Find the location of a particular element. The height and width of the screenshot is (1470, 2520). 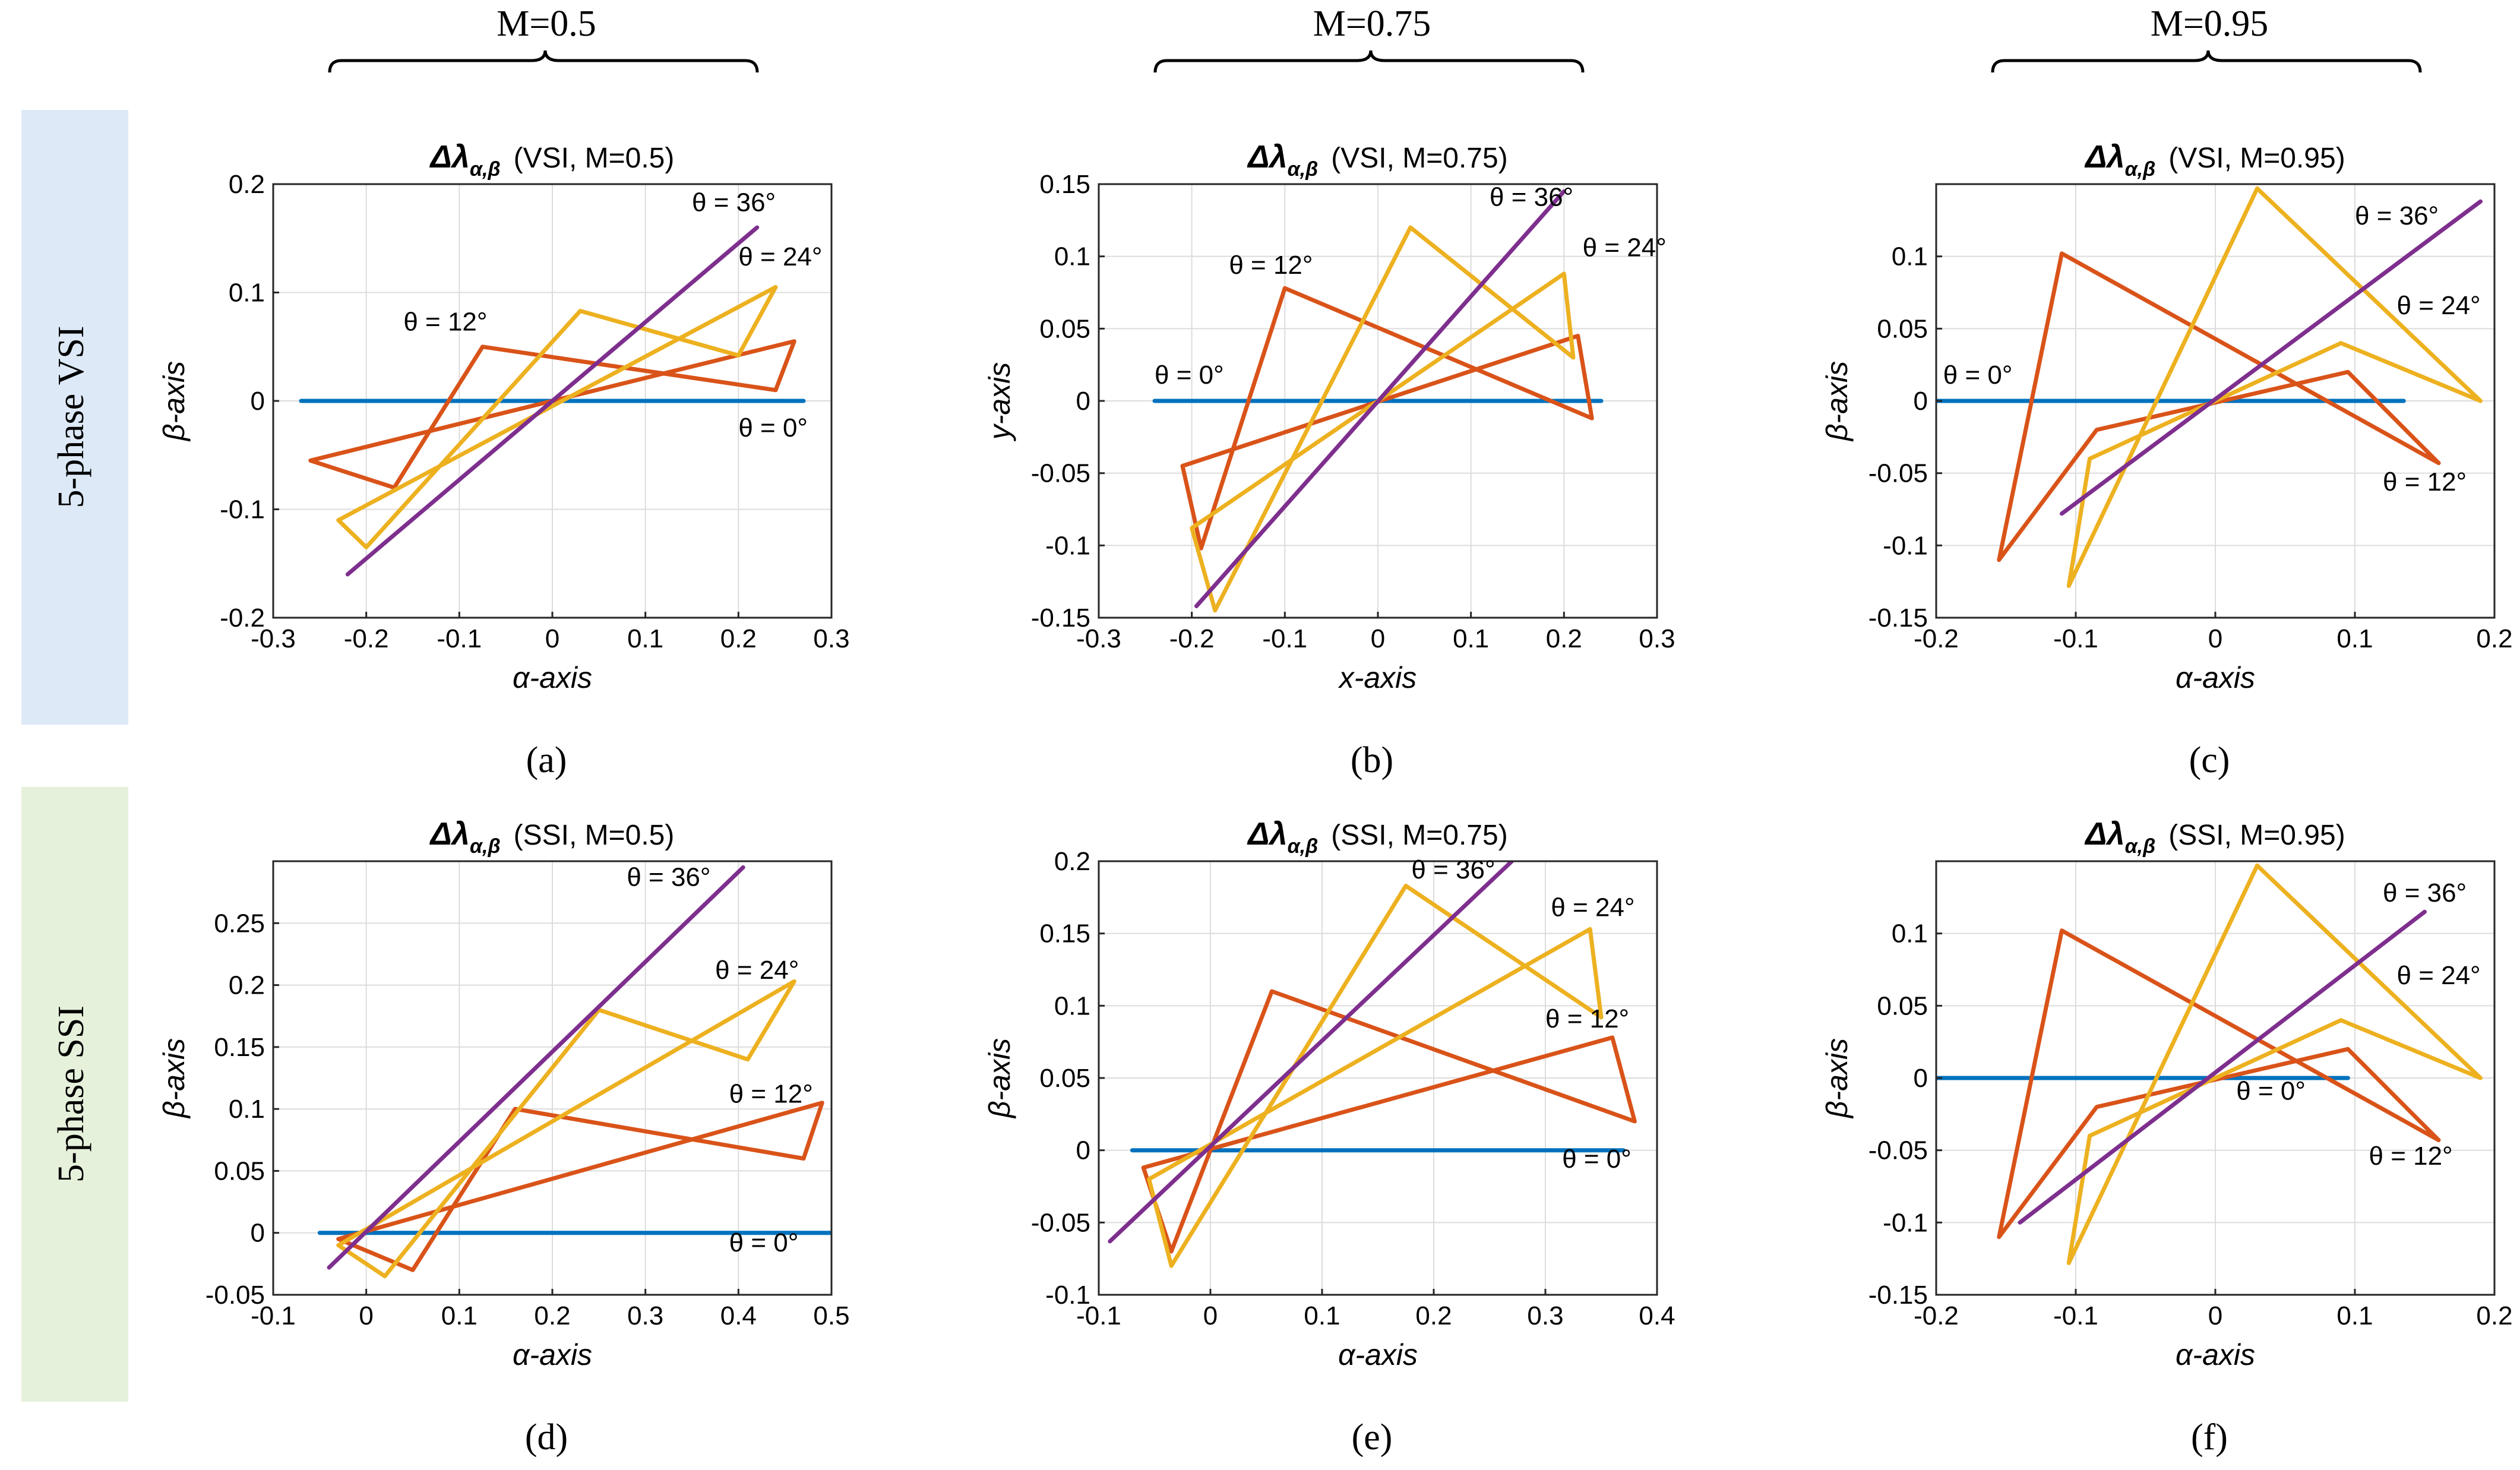

y-tick-label: 0.25 is located at coordinates (239, 924).